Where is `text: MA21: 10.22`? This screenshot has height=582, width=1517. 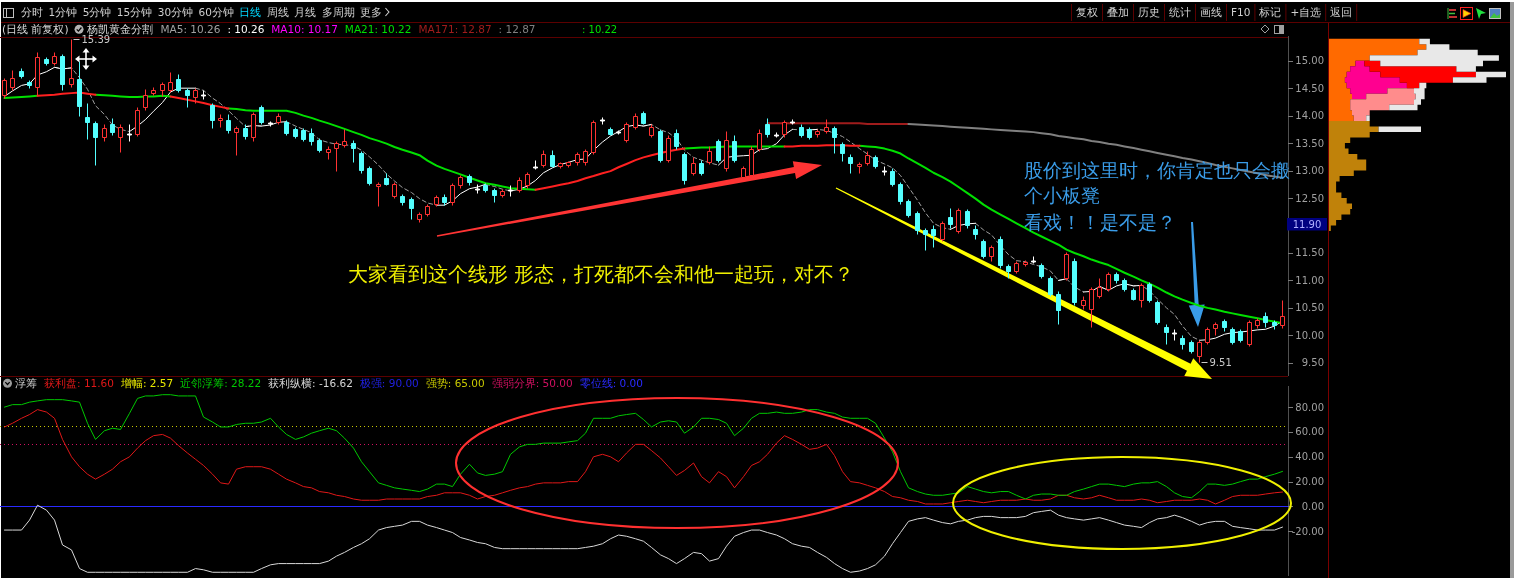 text: MA21: 10.22 is located at coordinates (378, 29).